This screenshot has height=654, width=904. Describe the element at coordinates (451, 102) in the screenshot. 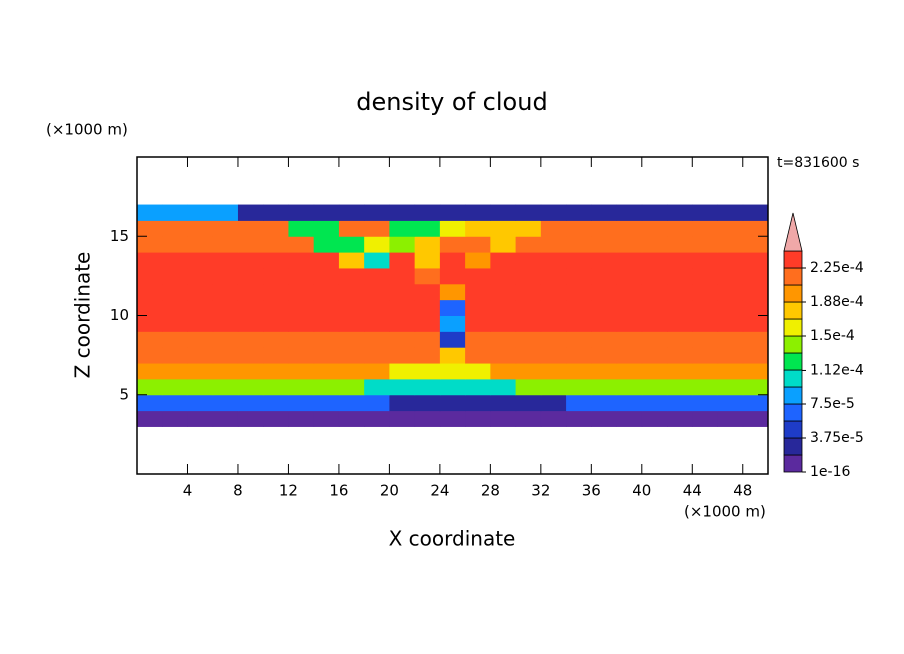

I see `chart-title: density of cloud` at that location.